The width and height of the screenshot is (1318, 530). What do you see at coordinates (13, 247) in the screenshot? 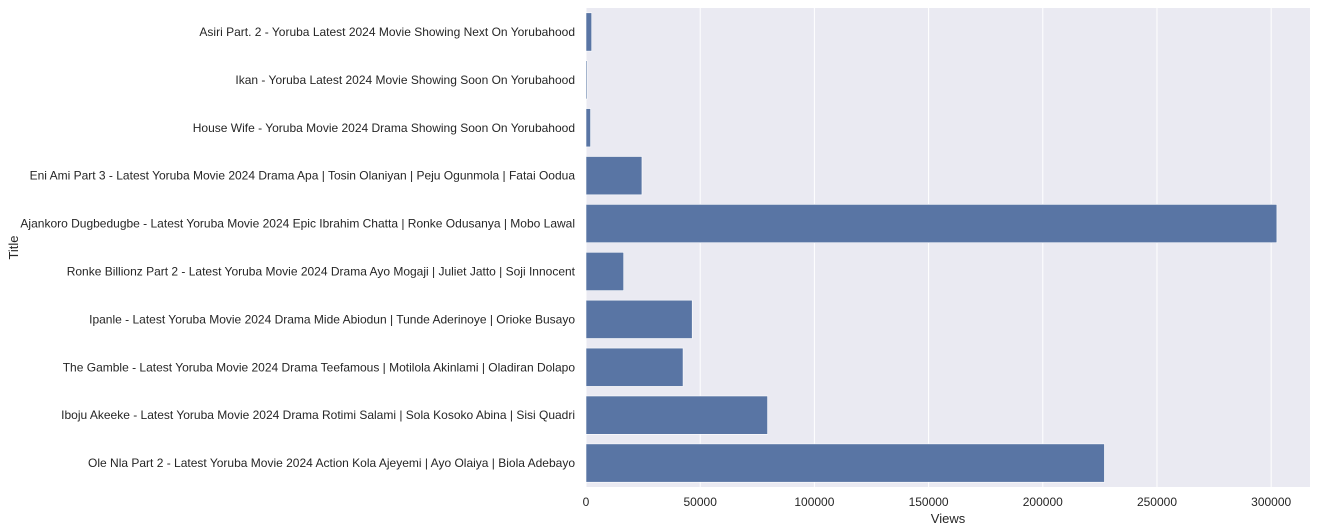
I see `y-axis-label: Title` at bounding box center [13, 247].